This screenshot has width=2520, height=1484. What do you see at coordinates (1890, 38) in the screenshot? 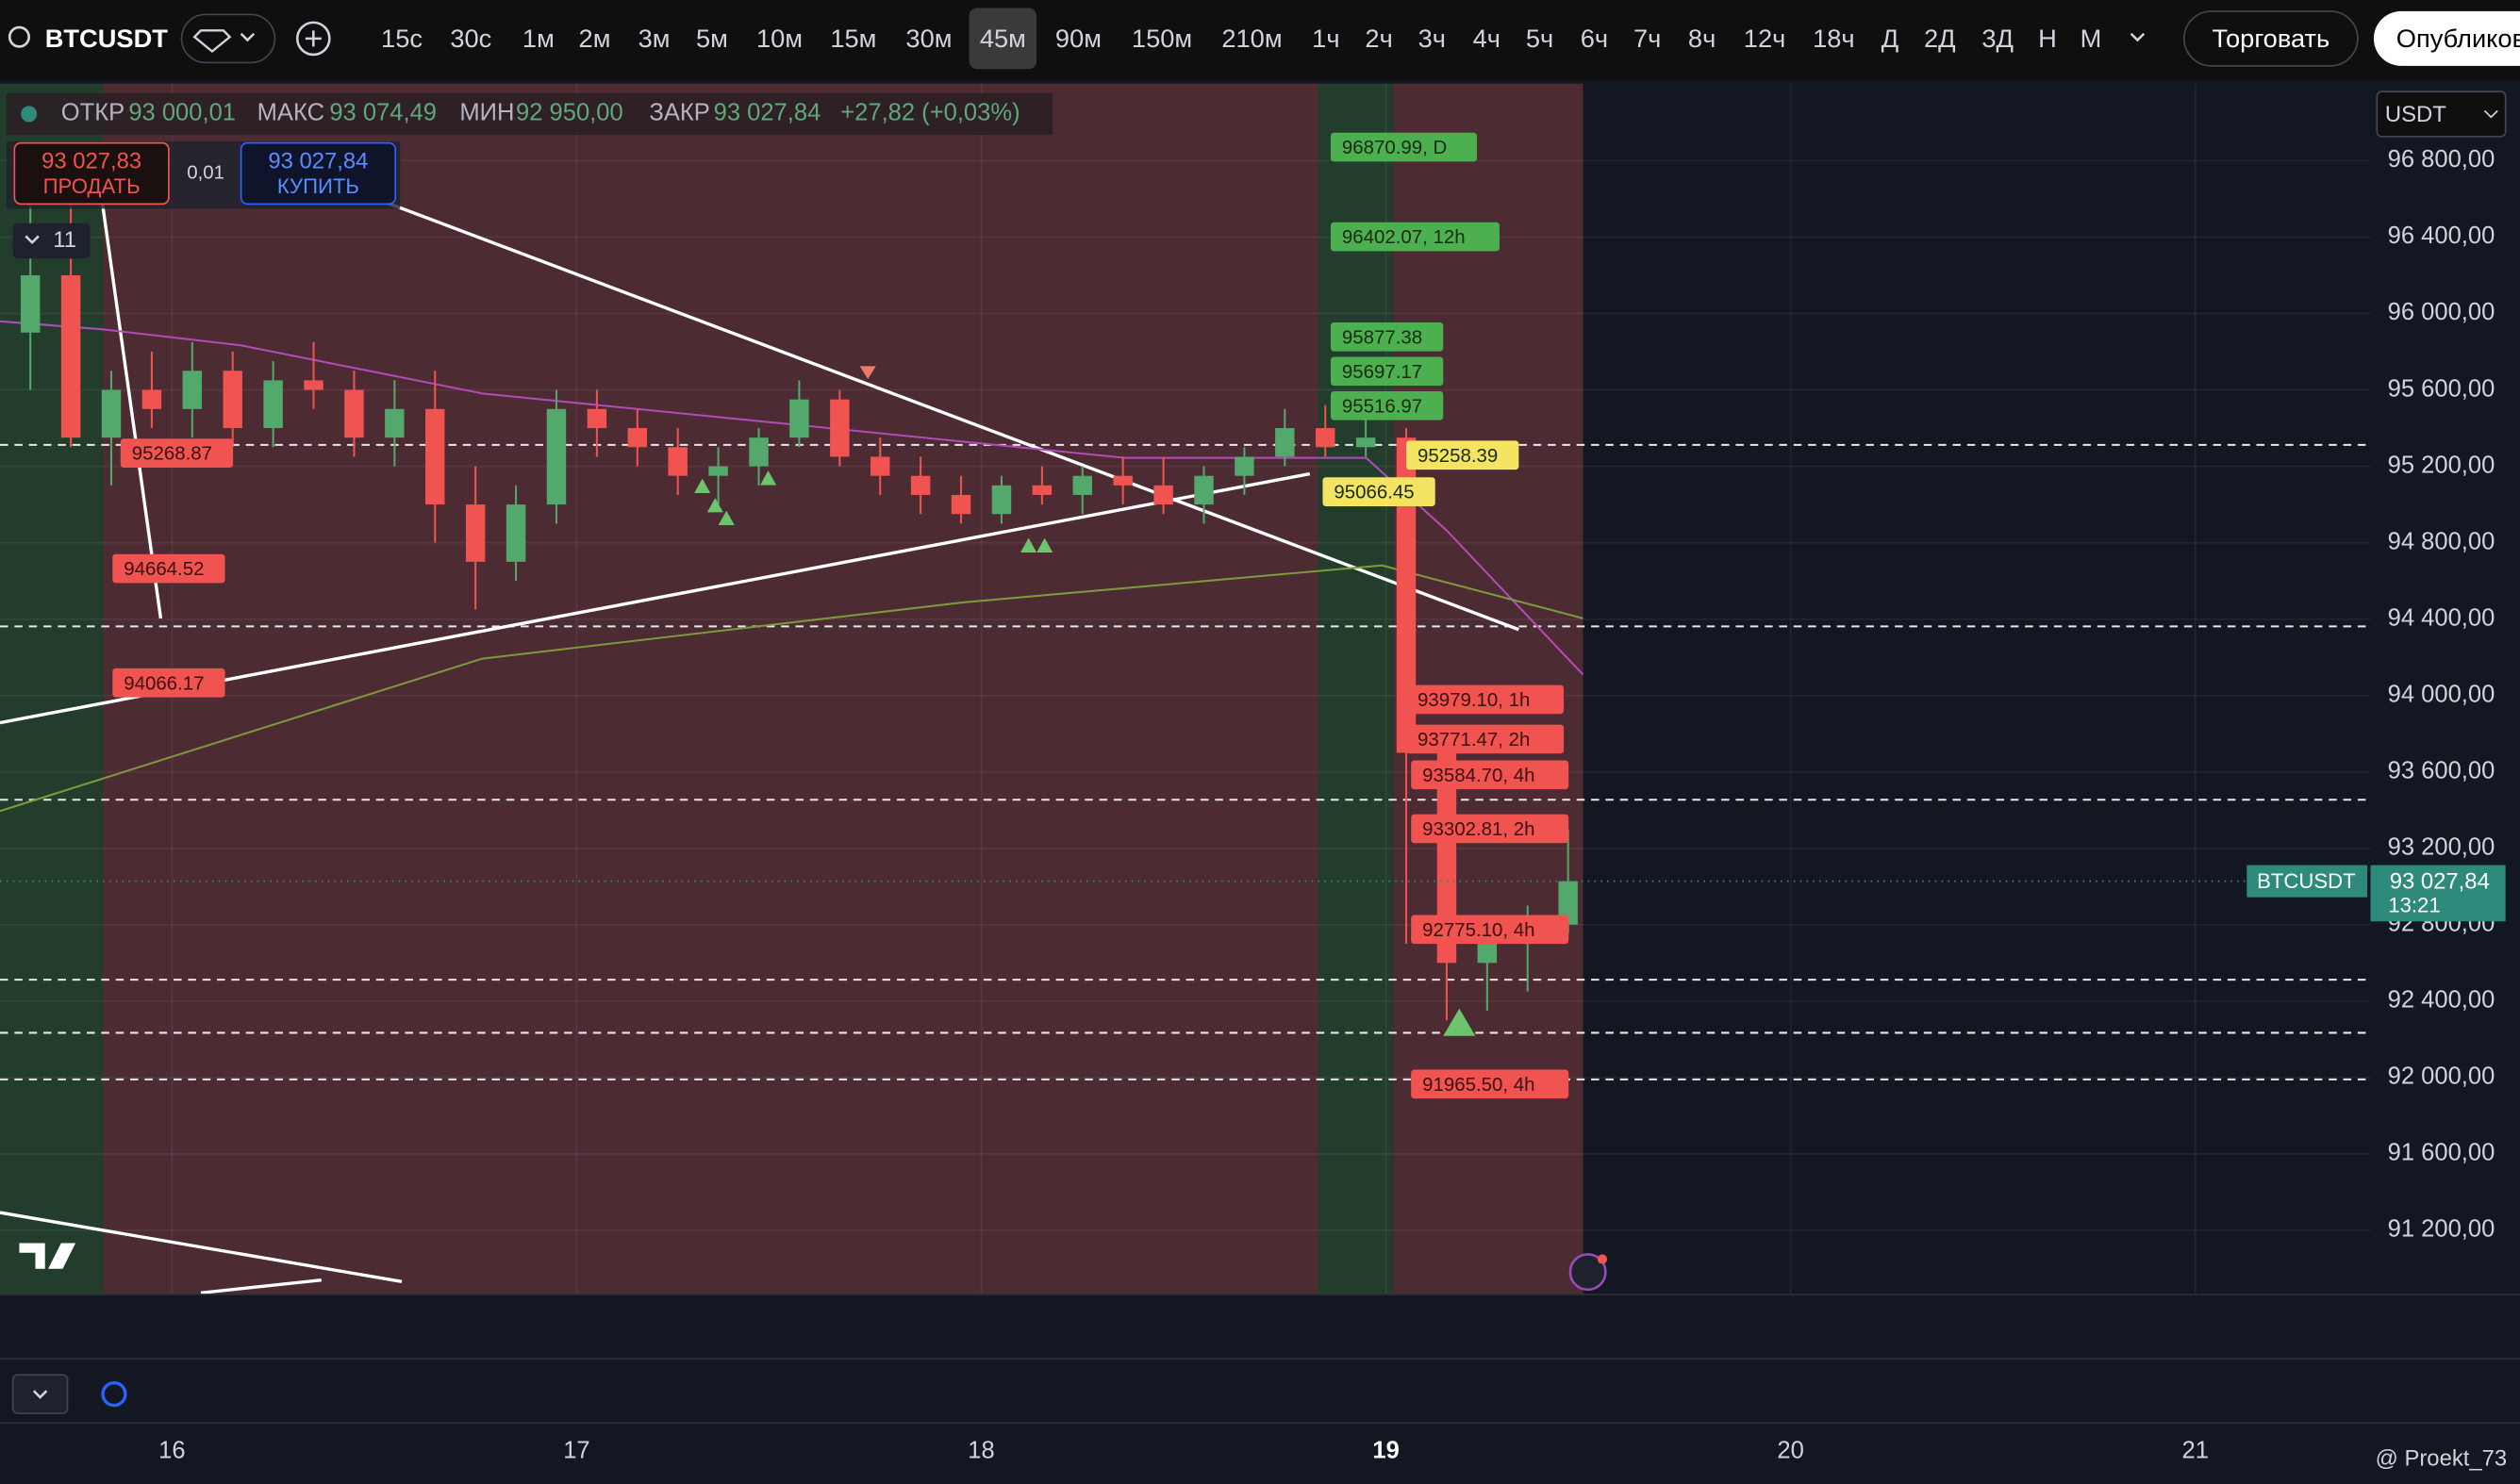
I see `interval: Д` at bounding box center [1890, 38].